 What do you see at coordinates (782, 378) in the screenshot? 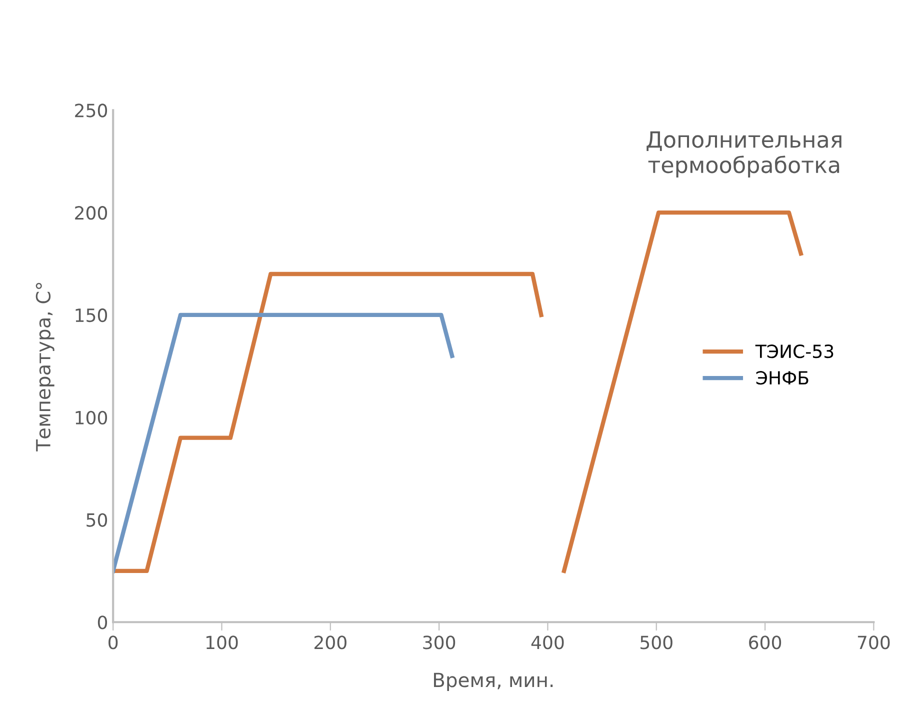
I see `legend-label: ЭНФБ` at bounding box center [782, 378].